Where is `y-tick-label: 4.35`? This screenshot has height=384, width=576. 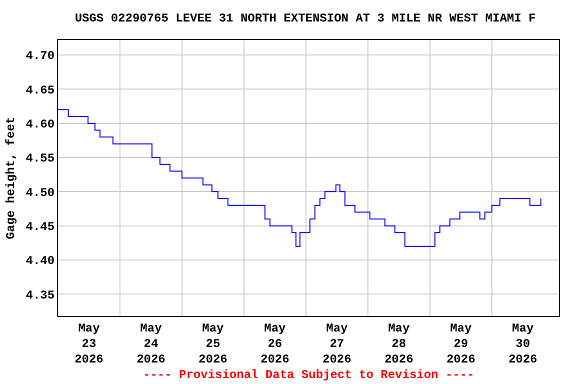
y-tick-label: 4.35 is located at coordinates (40, 295).